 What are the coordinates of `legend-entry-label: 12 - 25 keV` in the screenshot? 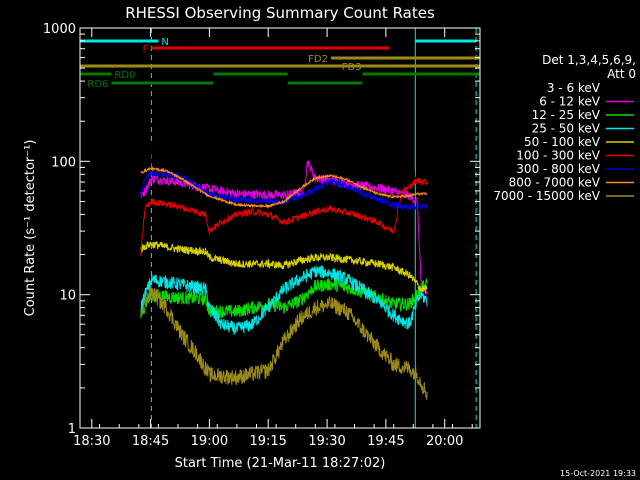 It's located at (566, 115).